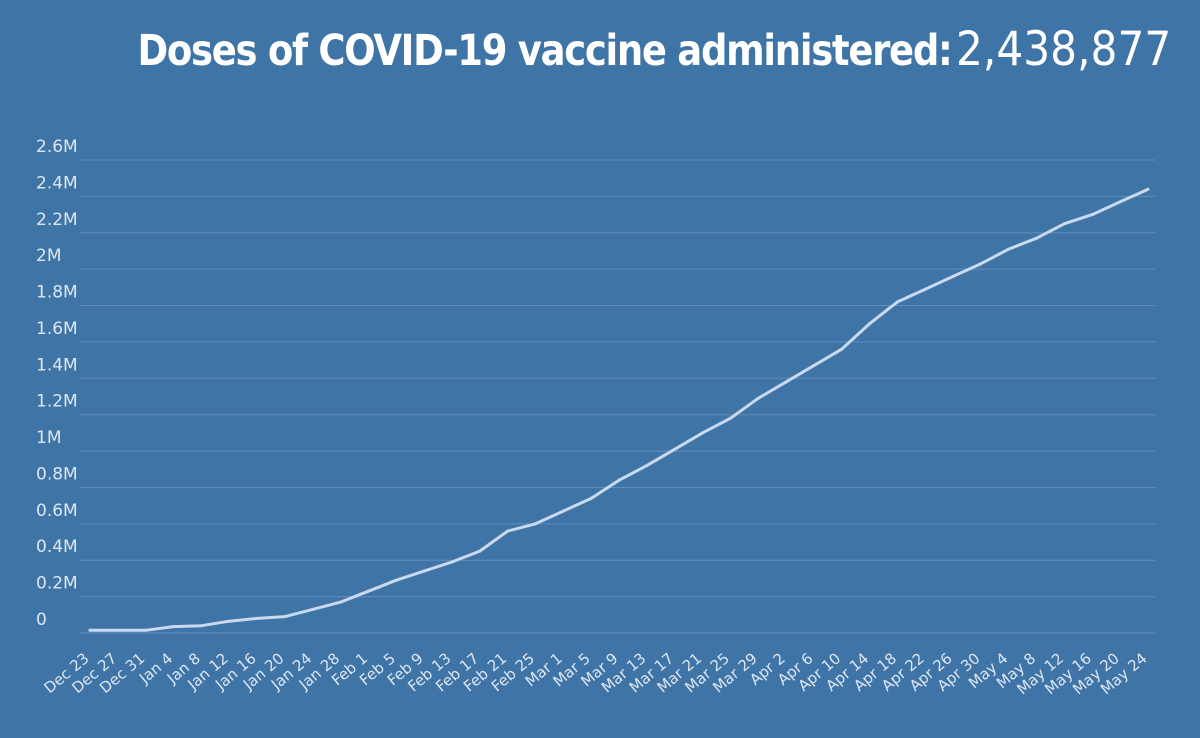 Image resolution: width=1200 pixels, height=738 pixels. I want to click on title-text: Doses of COVID-19 vaccine administered:, so click(545, 51).